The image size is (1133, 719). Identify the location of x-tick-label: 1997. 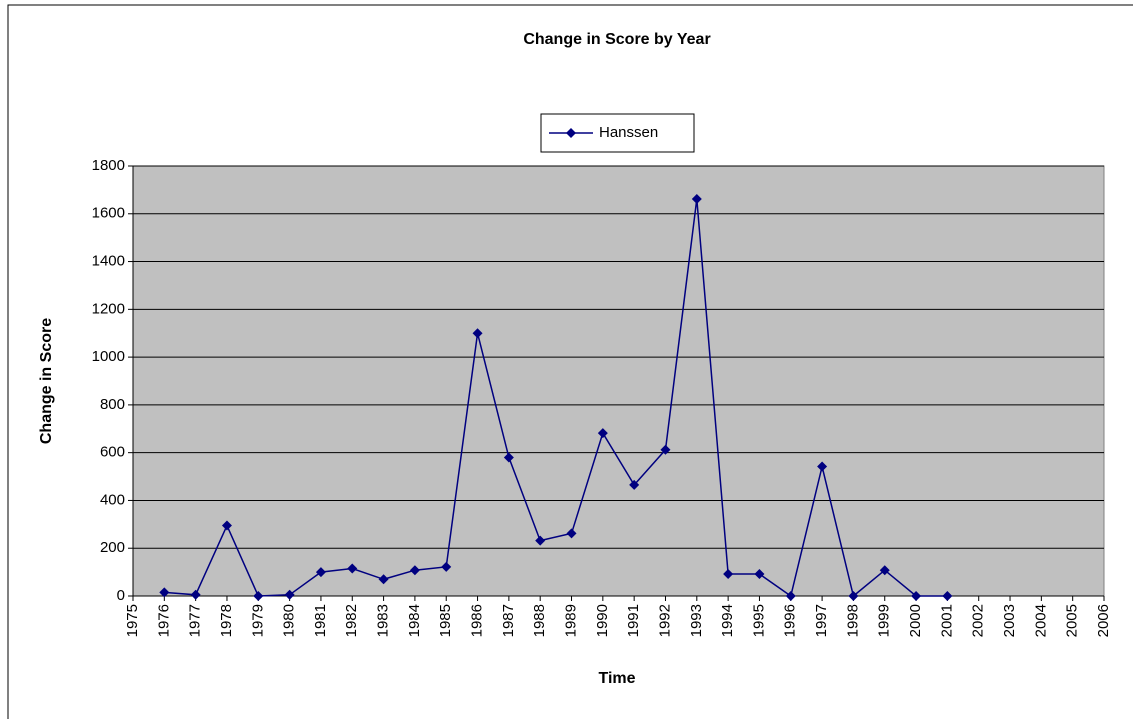
(821, 620).